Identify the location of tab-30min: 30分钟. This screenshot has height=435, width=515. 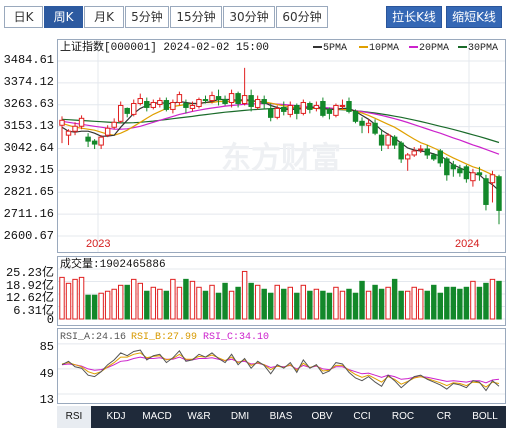
(249, 17).